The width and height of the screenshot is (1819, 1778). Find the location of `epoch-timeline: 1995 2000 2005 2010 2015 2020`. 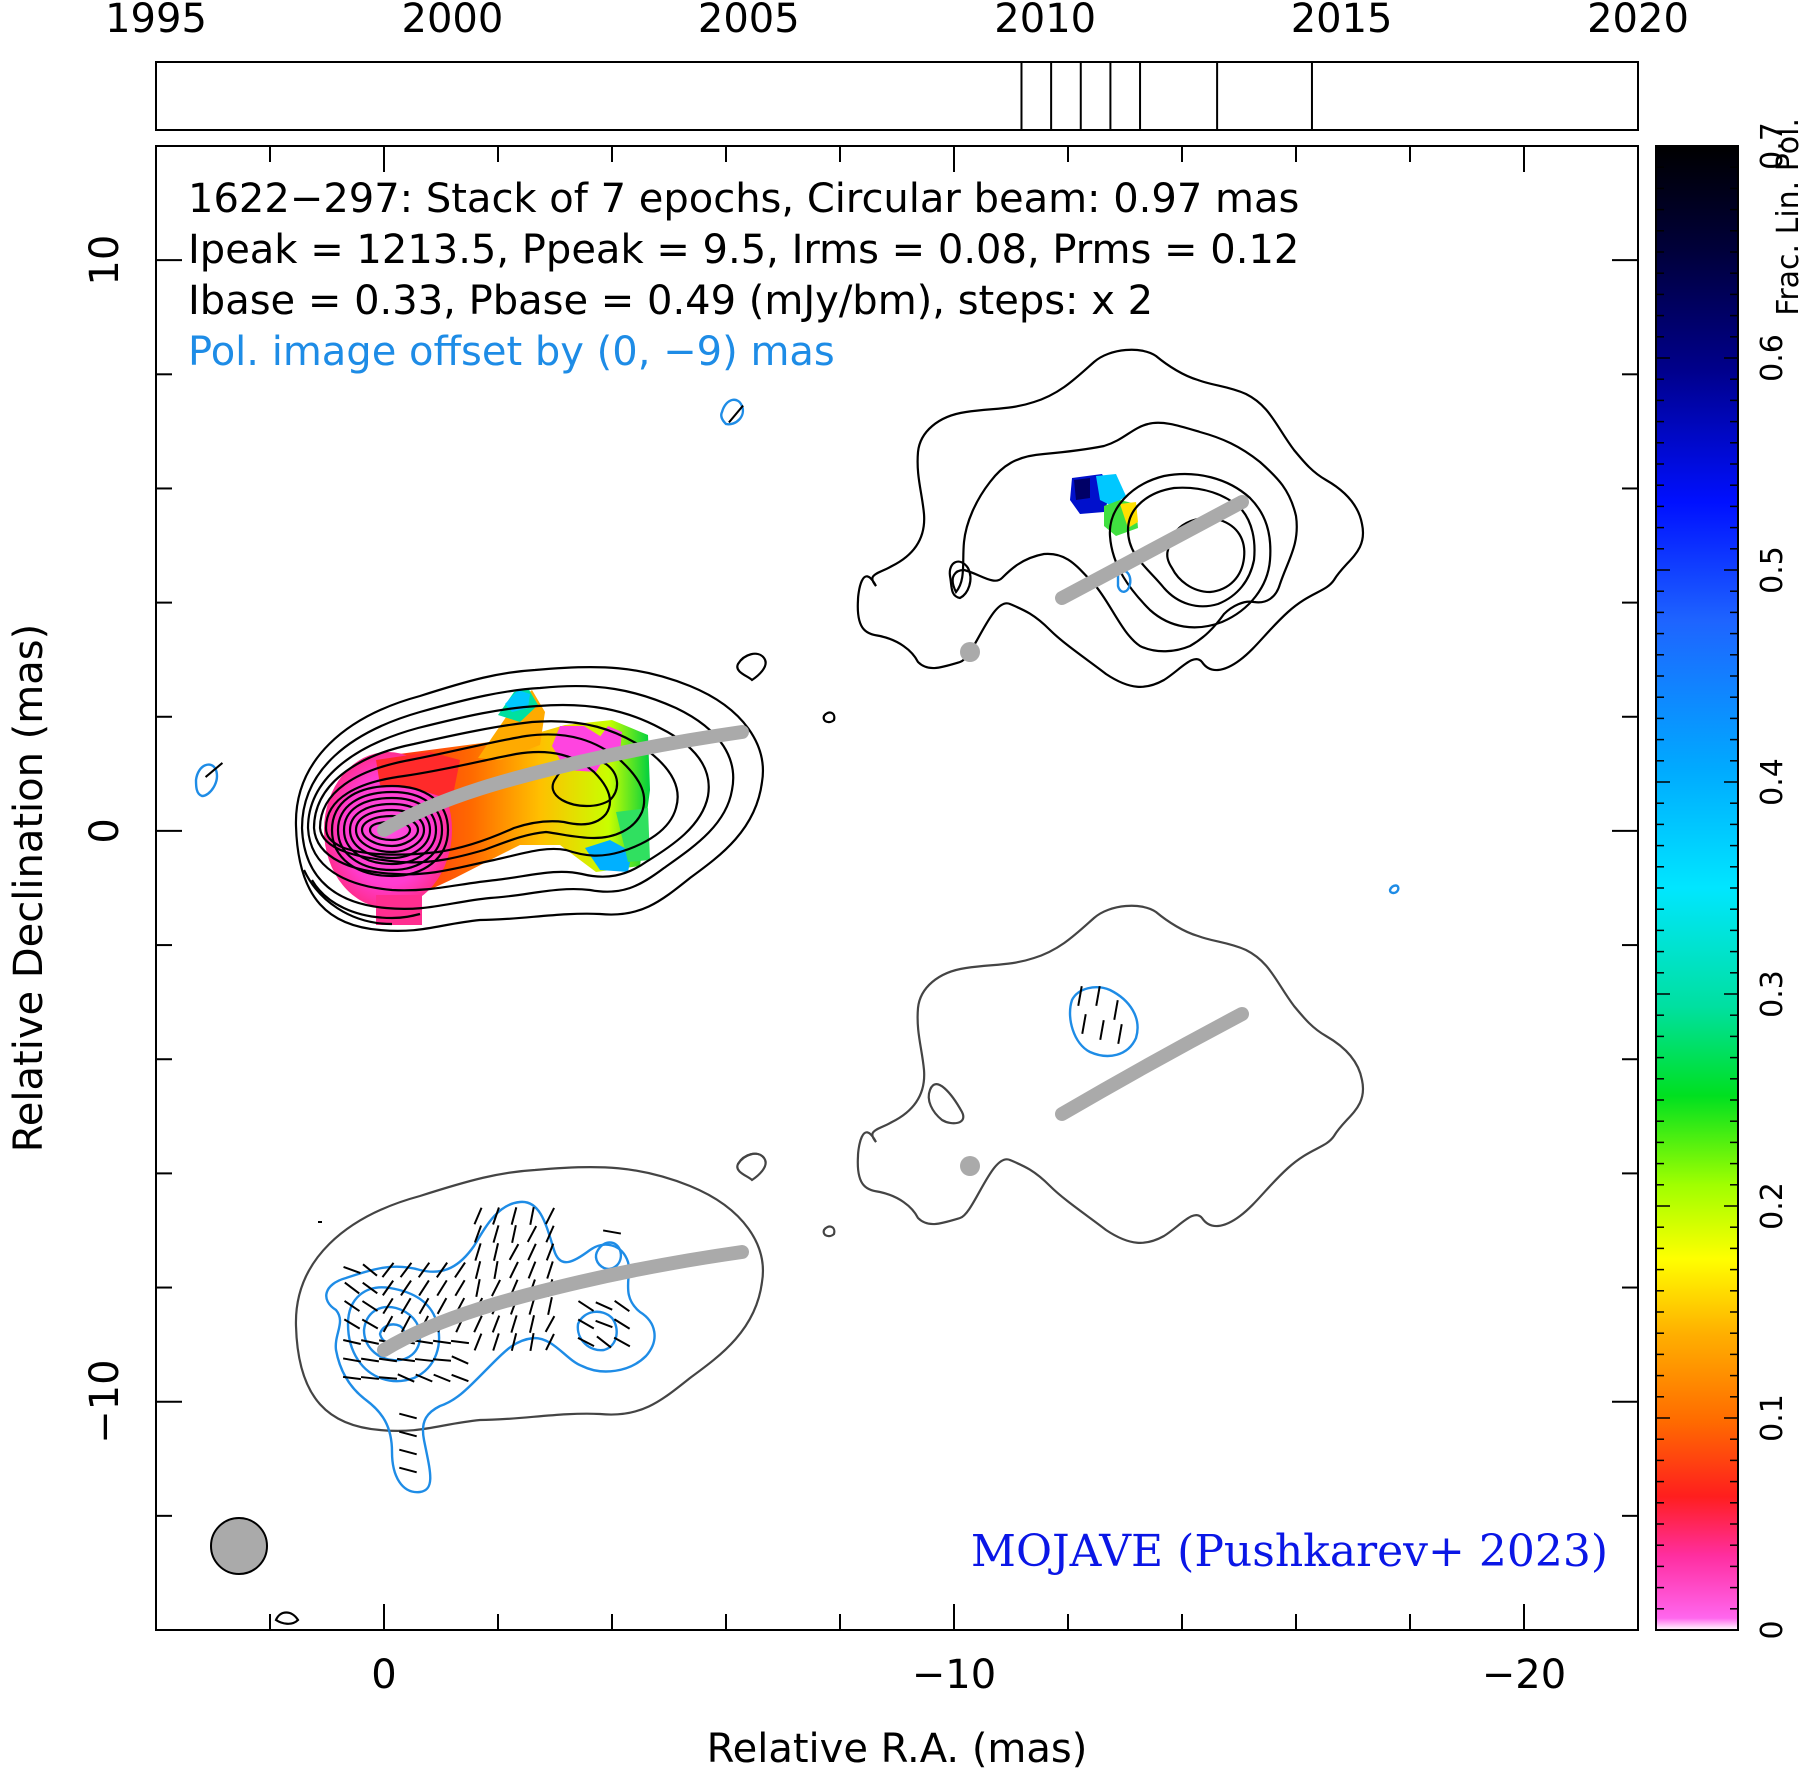

epoch-timeline: 1995 2000 2005 2010 2015 2020 is located at coordinates (897, 65).